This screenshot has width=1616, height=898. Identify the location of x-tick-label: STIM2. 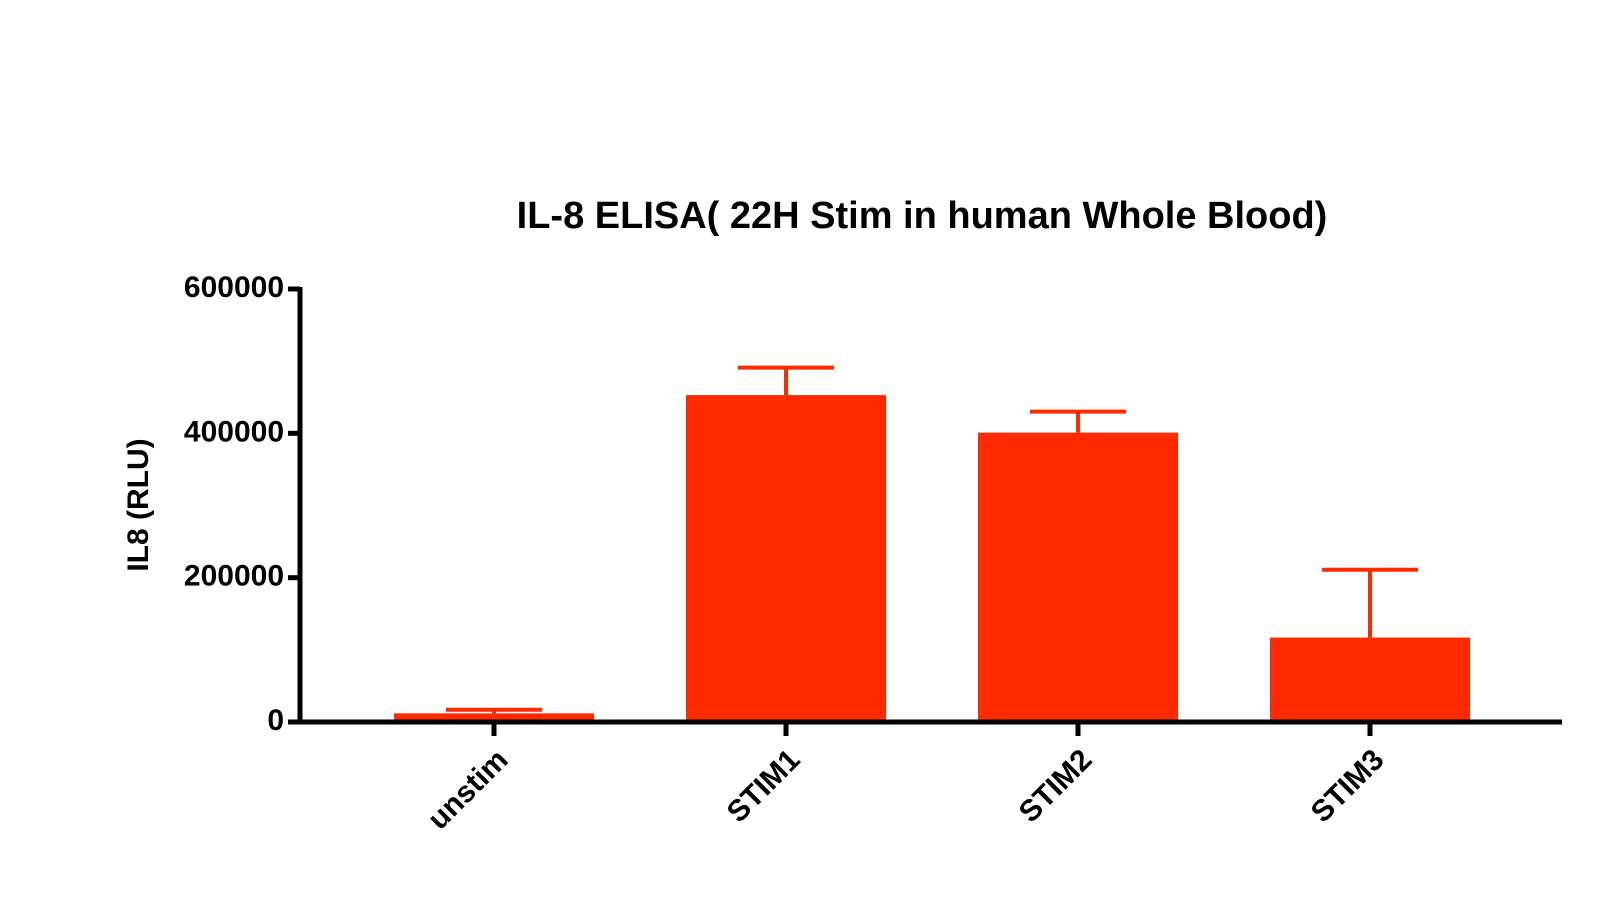
(1056, 786).